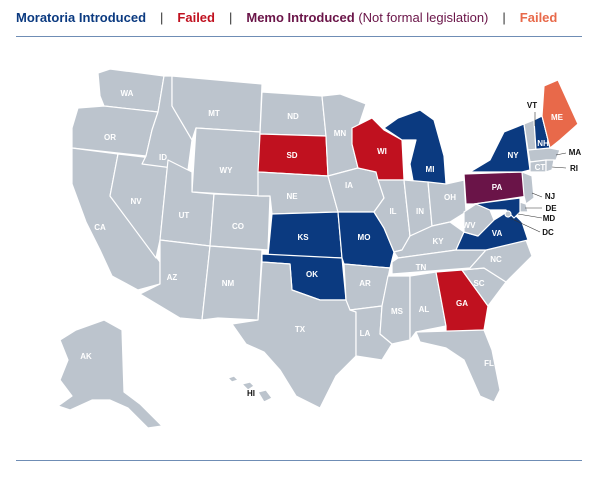  I want to click on state-hi, so click(250, 389).